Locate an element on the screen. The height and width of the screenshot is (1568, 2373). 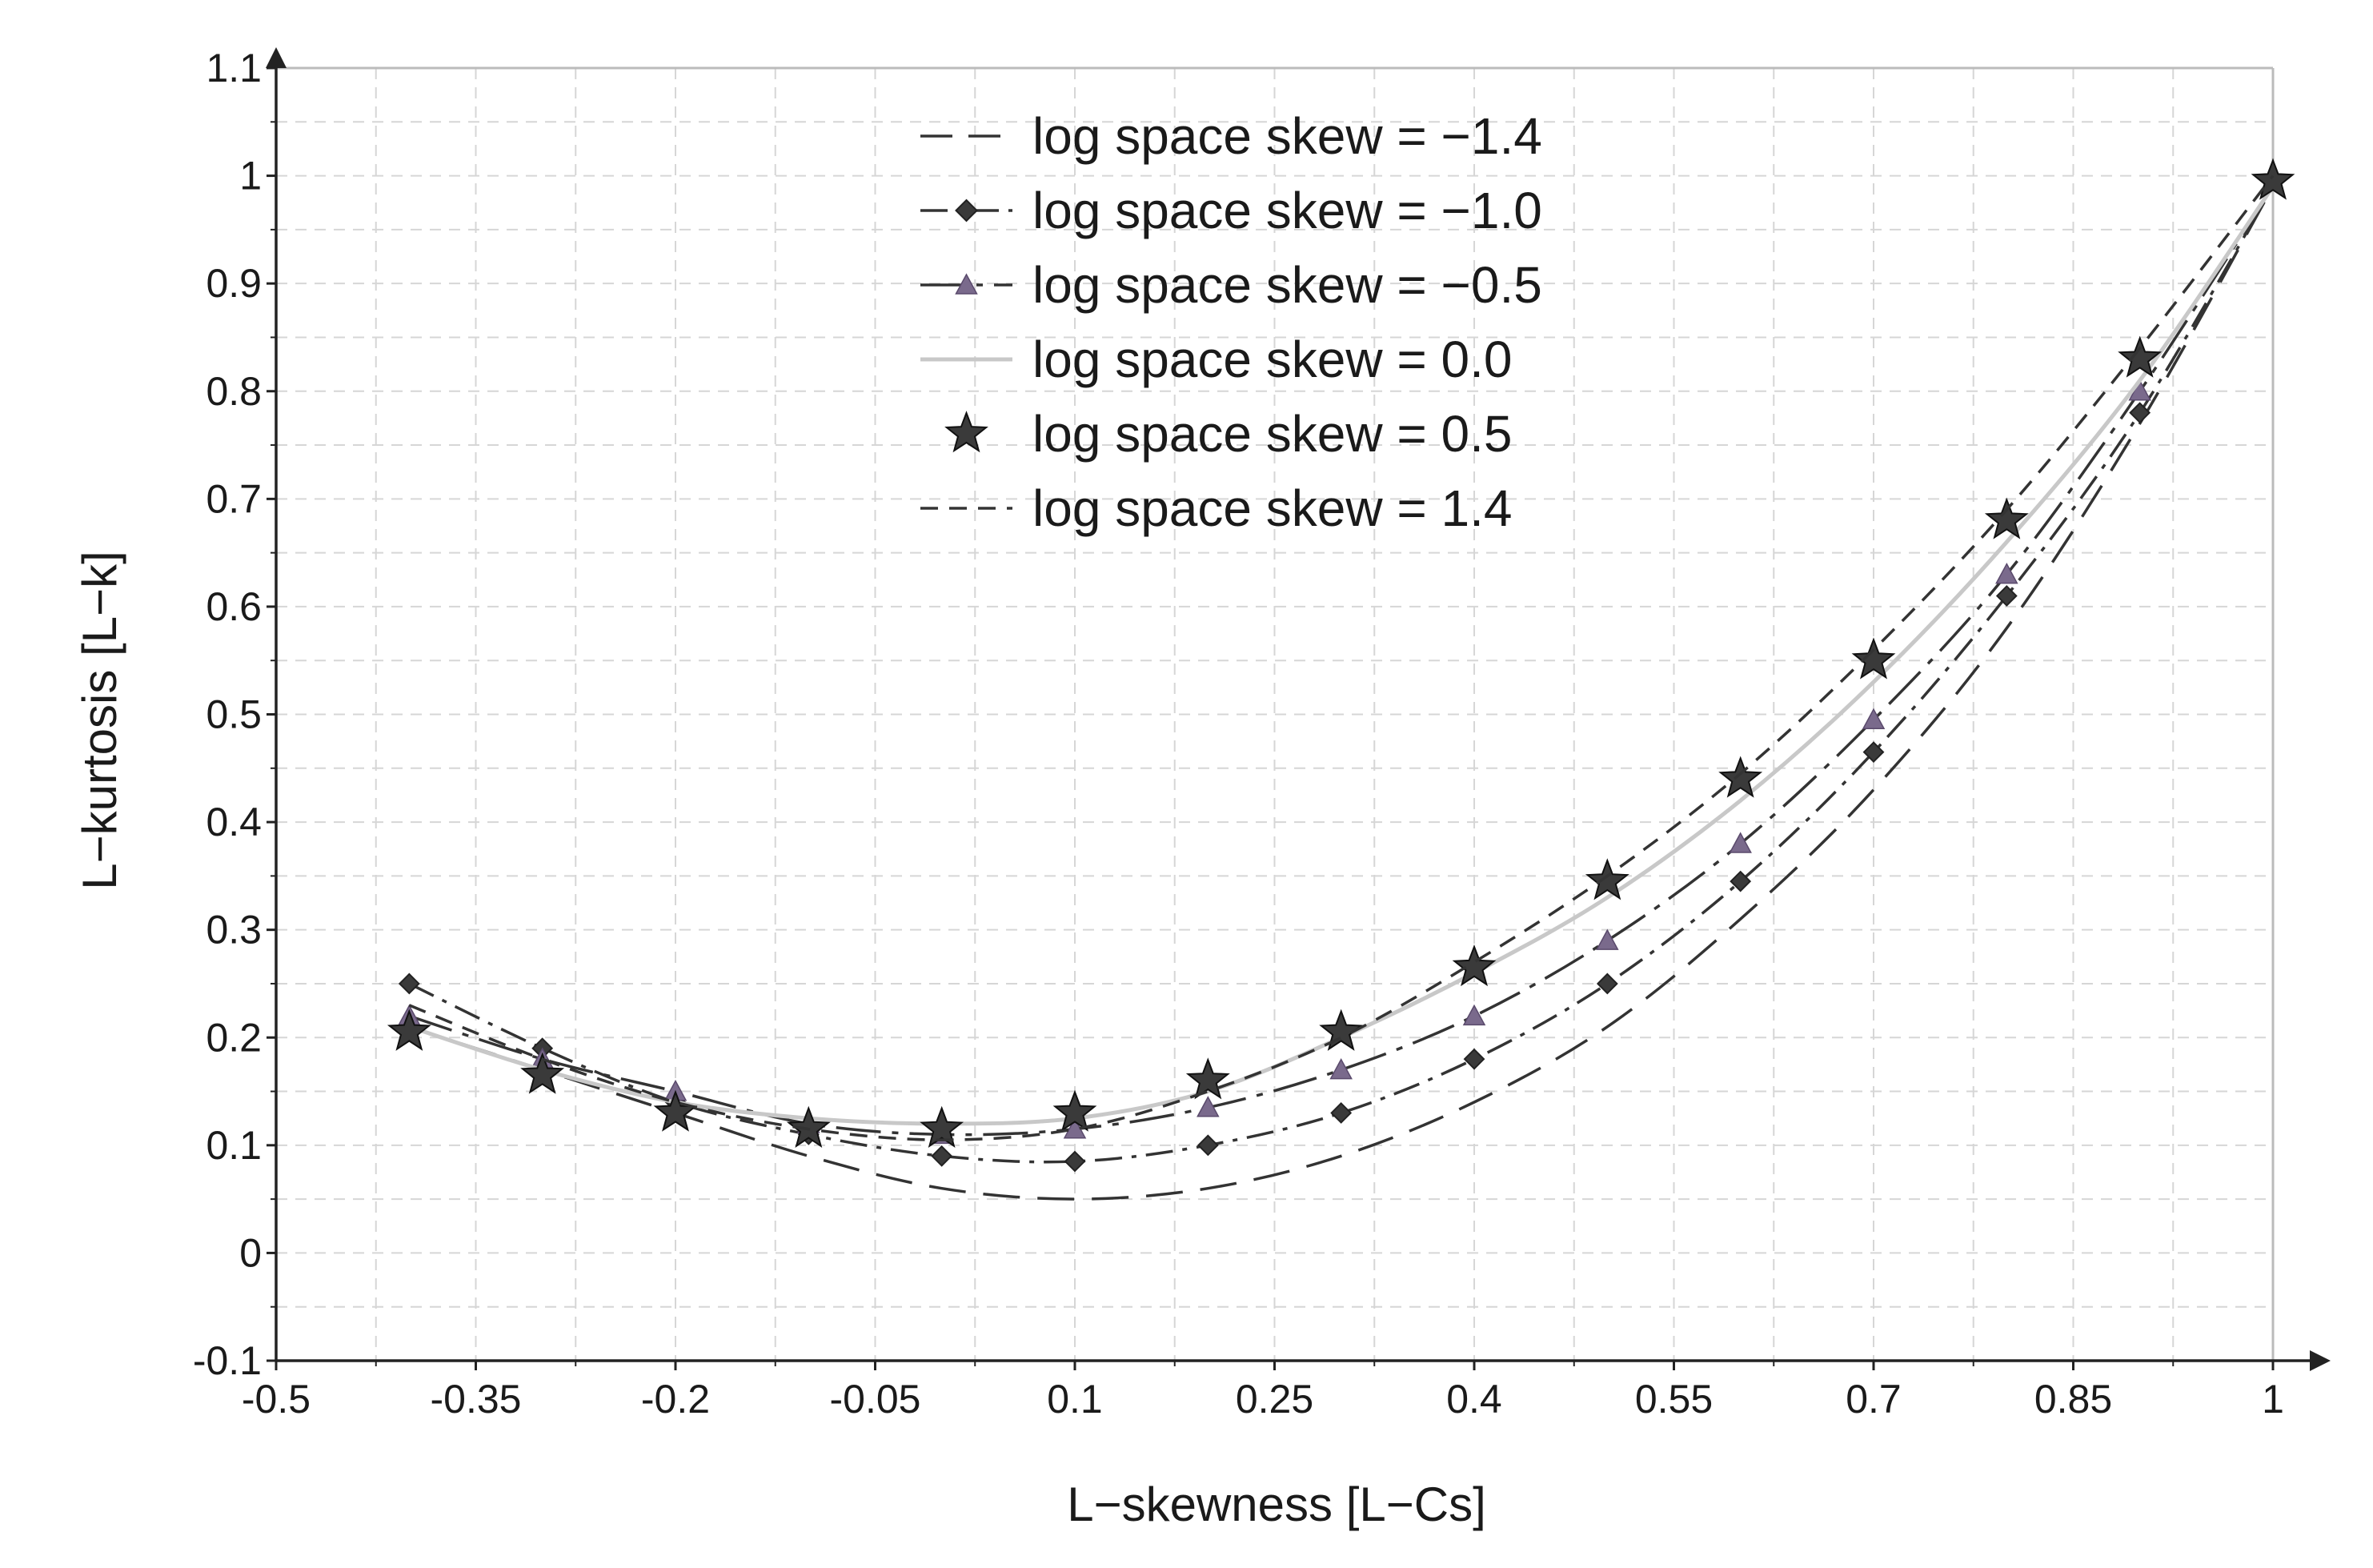
legend-label: log space skew = −1.4 is located at coordinates (1287, 136).